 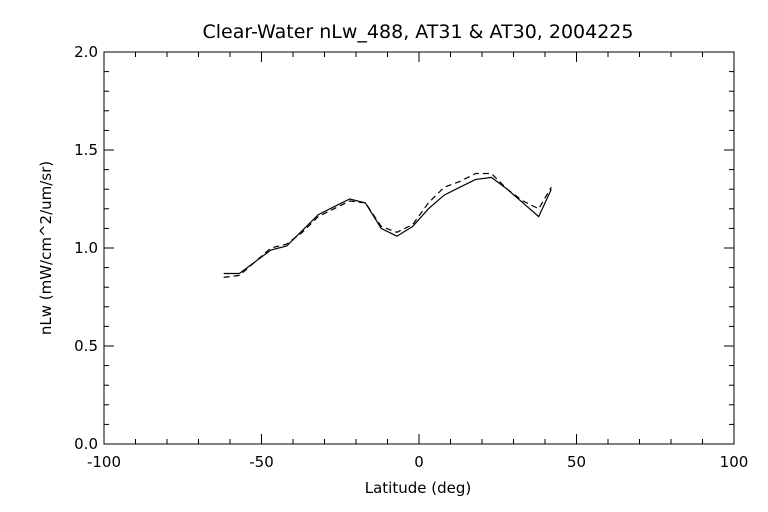 I want to click on series-lines, so click(x=387, y=225).